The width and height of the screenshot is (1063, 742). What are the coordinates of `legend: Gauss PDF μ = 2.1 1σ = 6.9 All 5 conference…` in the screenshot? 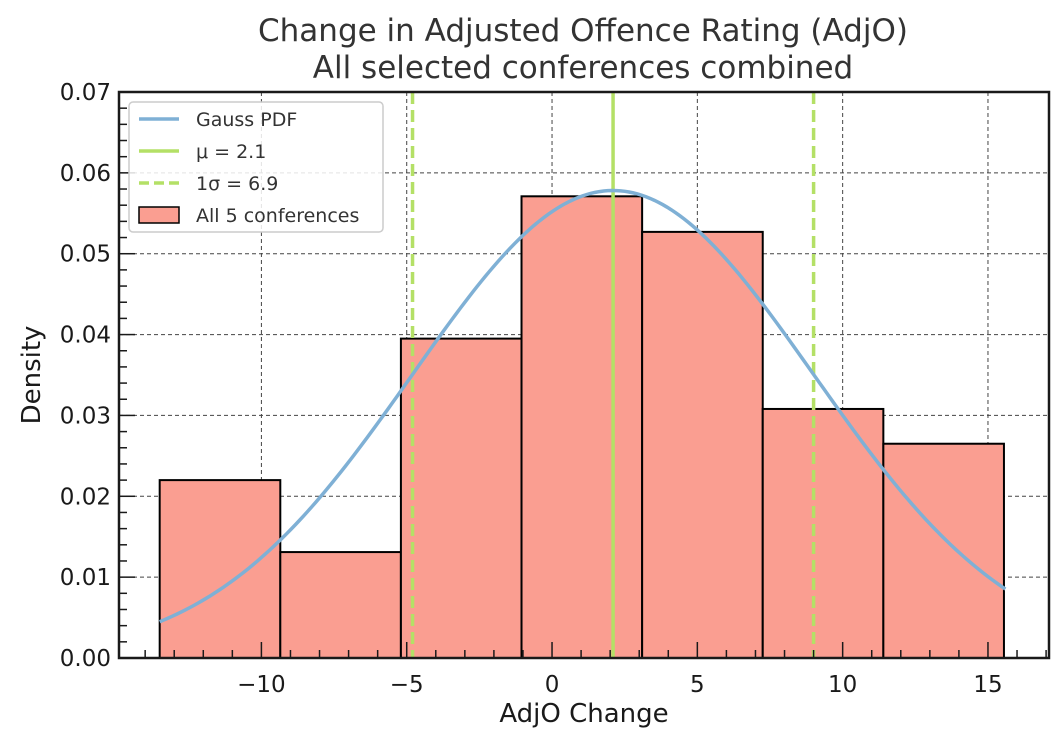 It's located at (256, 167).